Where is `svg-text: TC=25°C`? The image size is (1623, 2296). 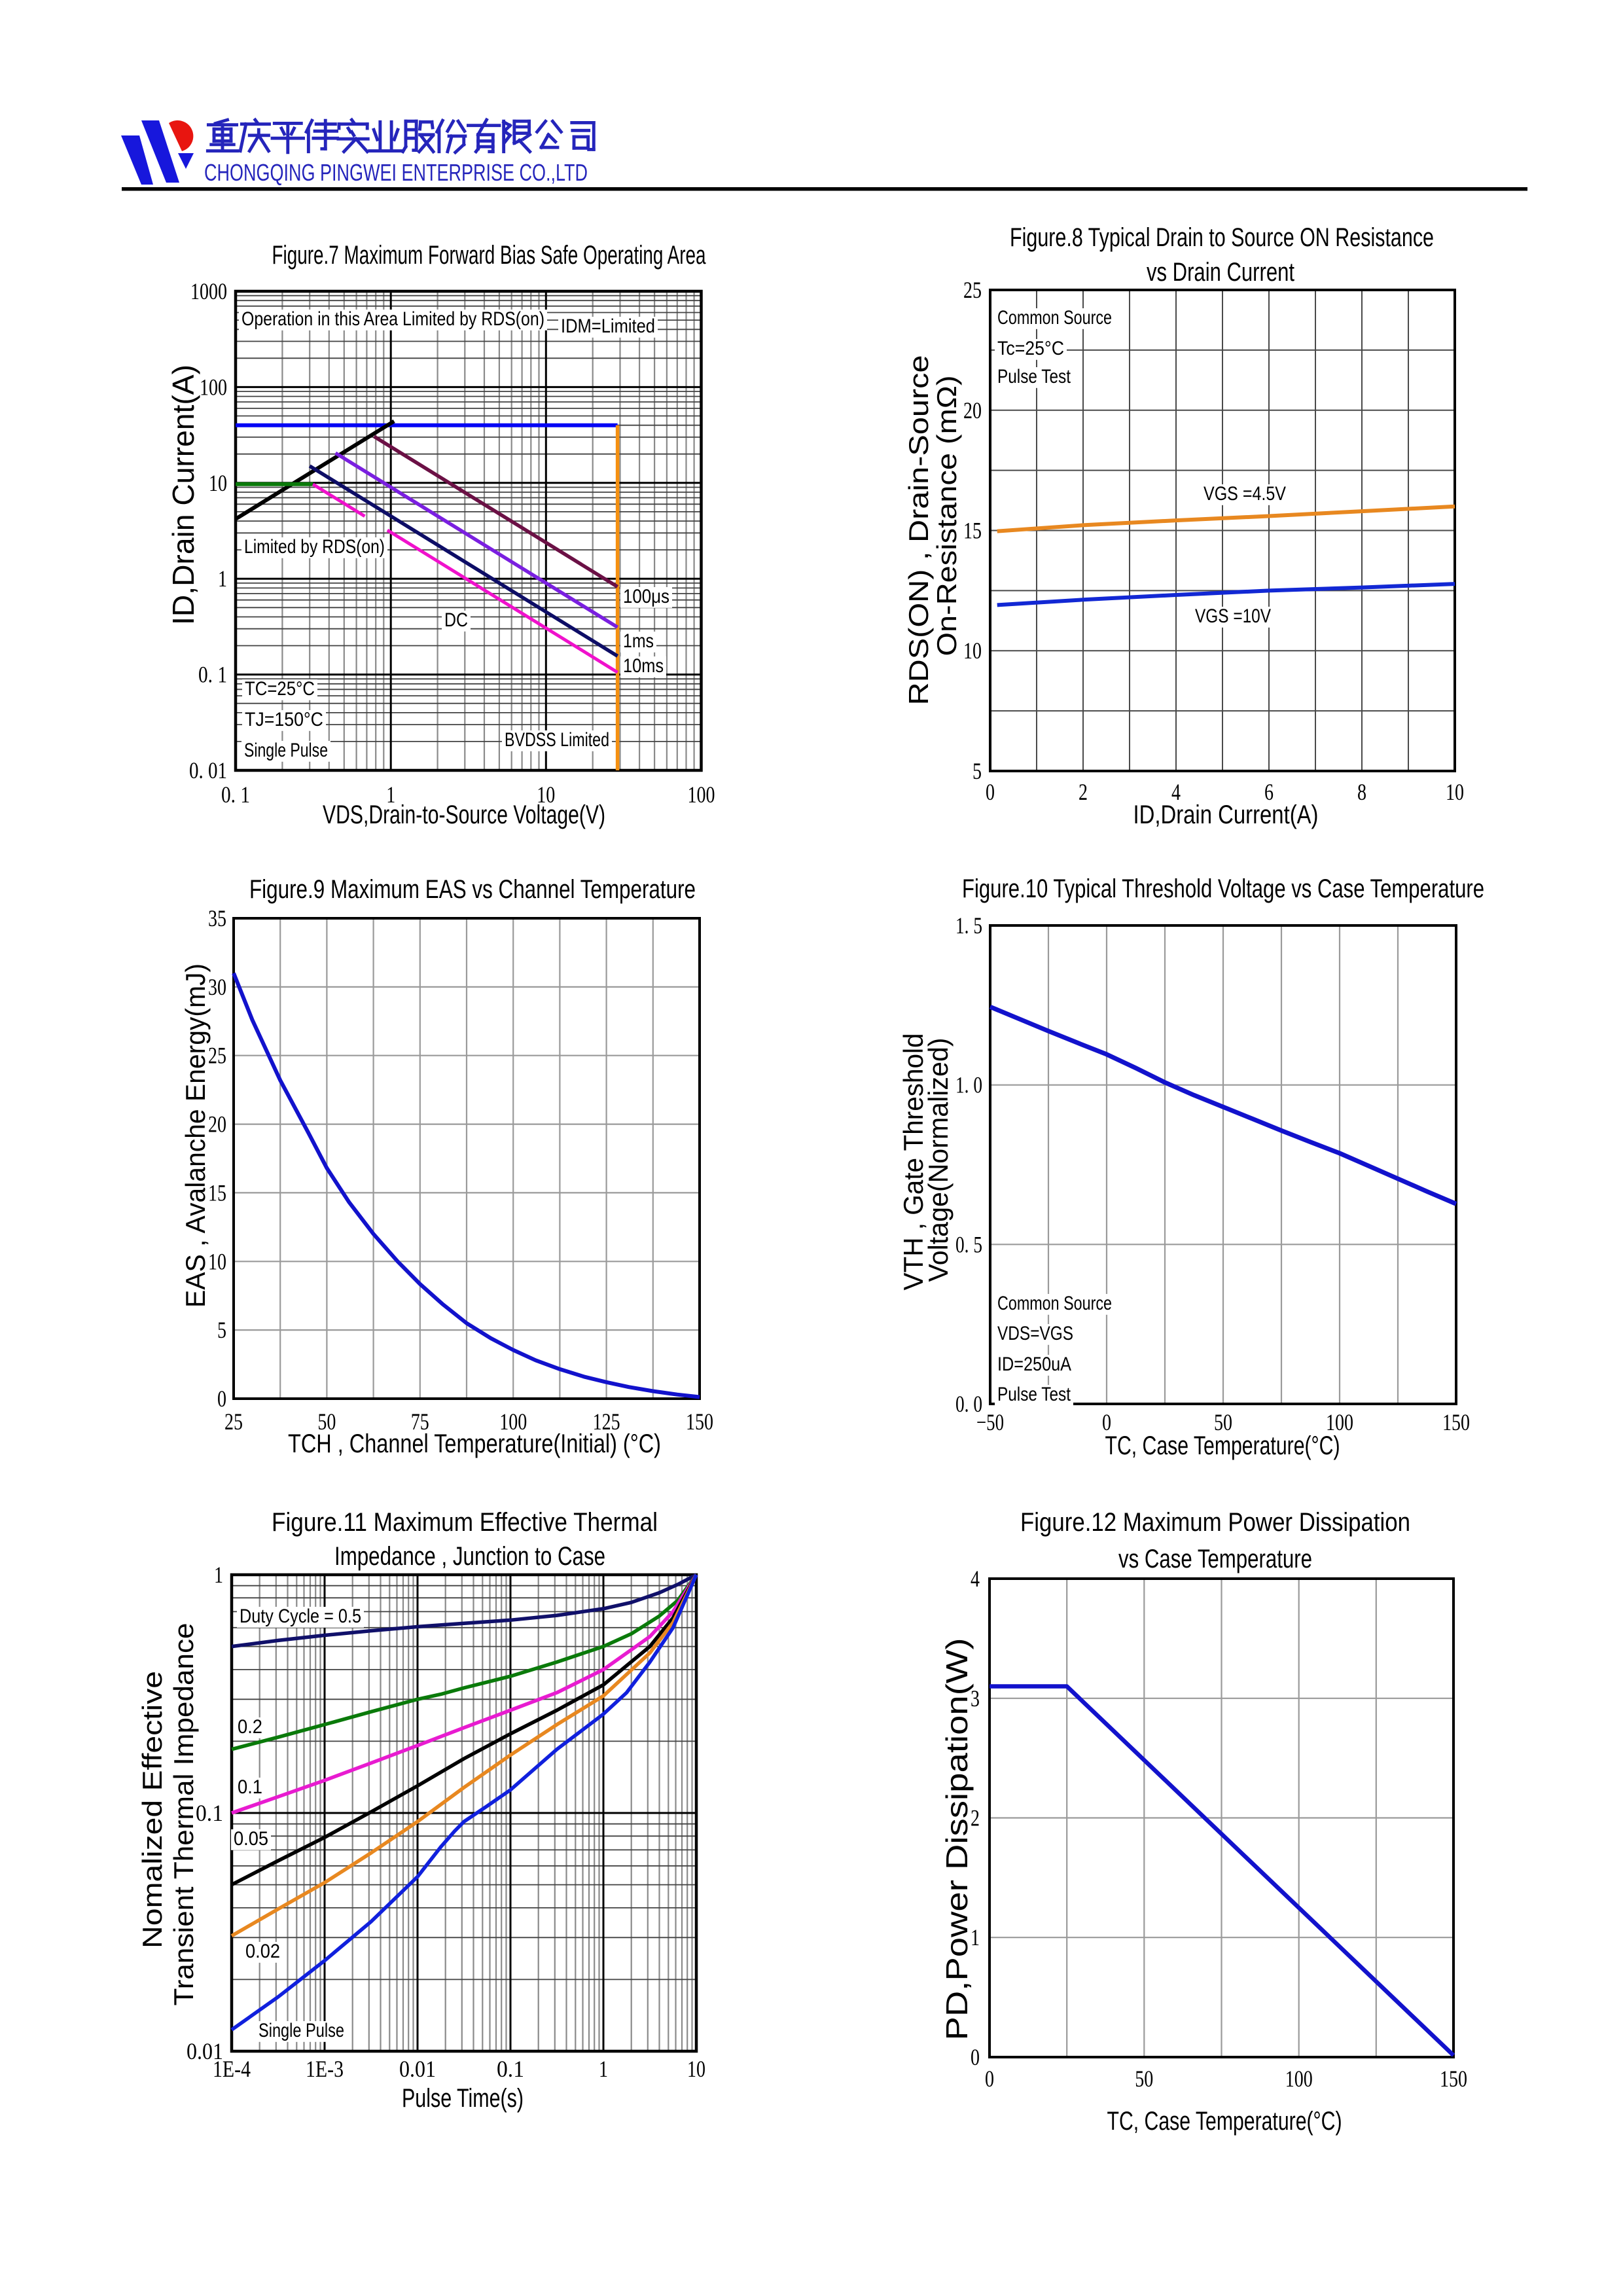 svg-text: TC=25°C is located at coordinates (280, 689).